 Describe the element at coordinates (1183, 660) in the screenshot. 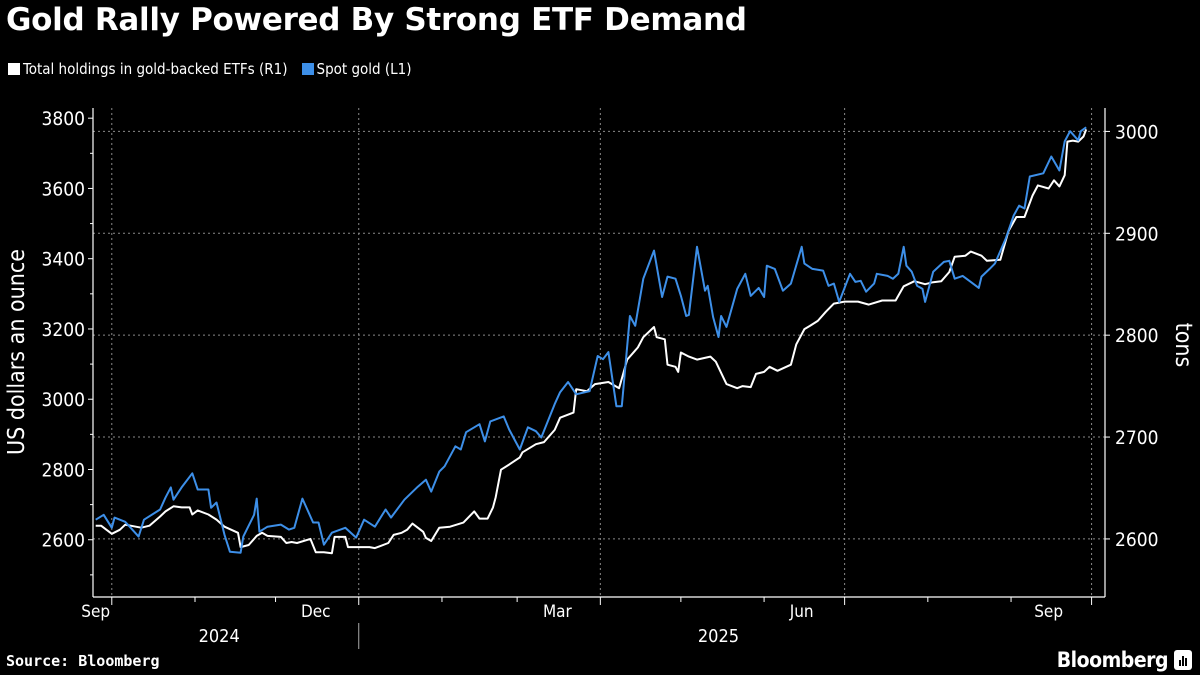

I see `bloomberg-chart-icon` at that location.